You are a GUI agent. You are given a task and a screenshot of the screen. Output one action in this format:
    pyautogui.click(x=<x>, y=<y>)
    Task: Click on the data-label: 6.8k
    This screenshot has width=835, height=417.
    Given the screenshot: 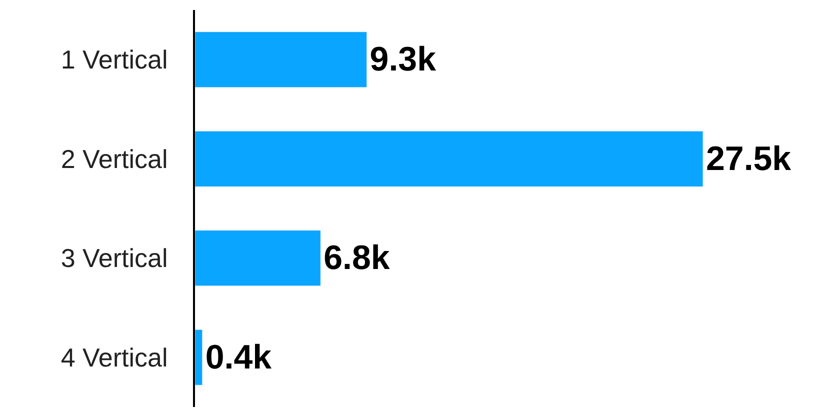 What is the action you would take?
    pyautogui.click(x=357, y=258)
    